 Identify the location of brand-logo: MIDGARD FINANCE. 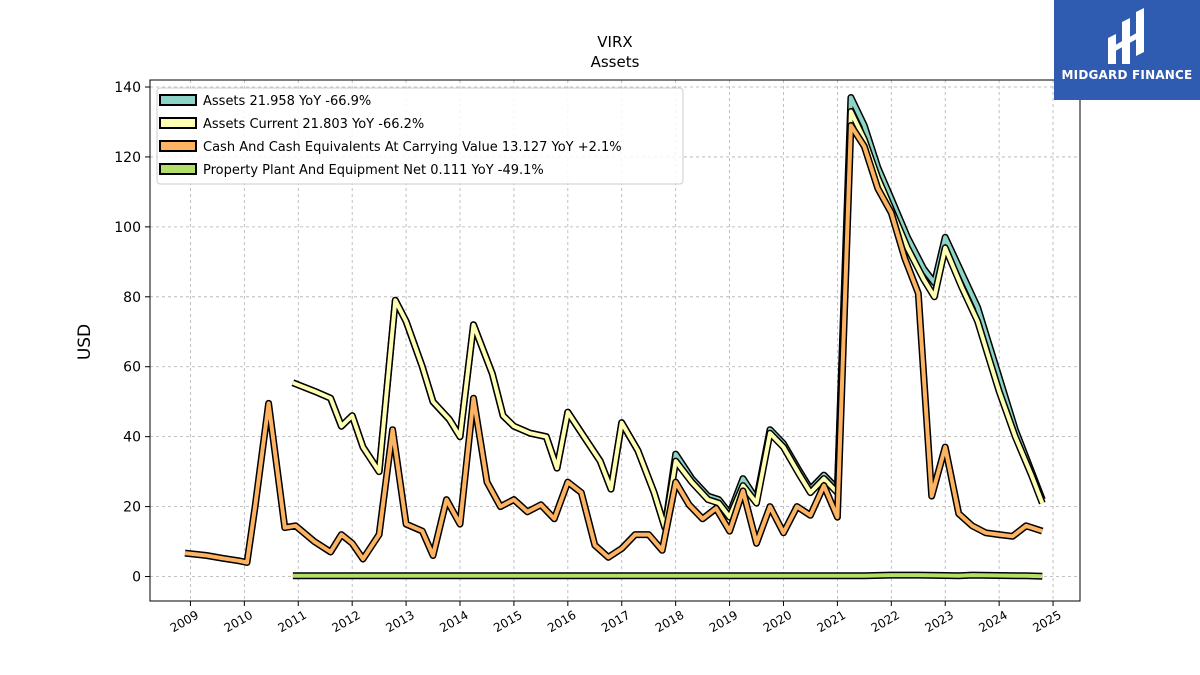
(1127, 50).